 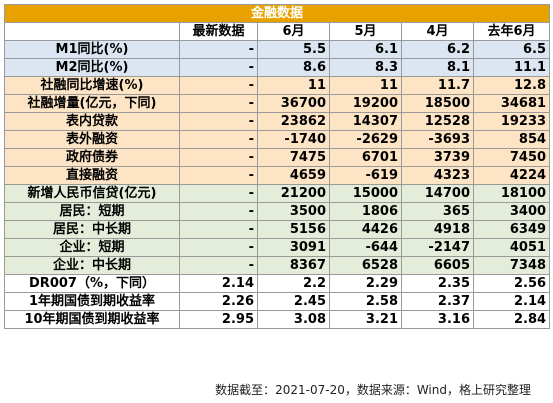 I want to click on cell-jun: 3.08, so click(x=293, y=319).